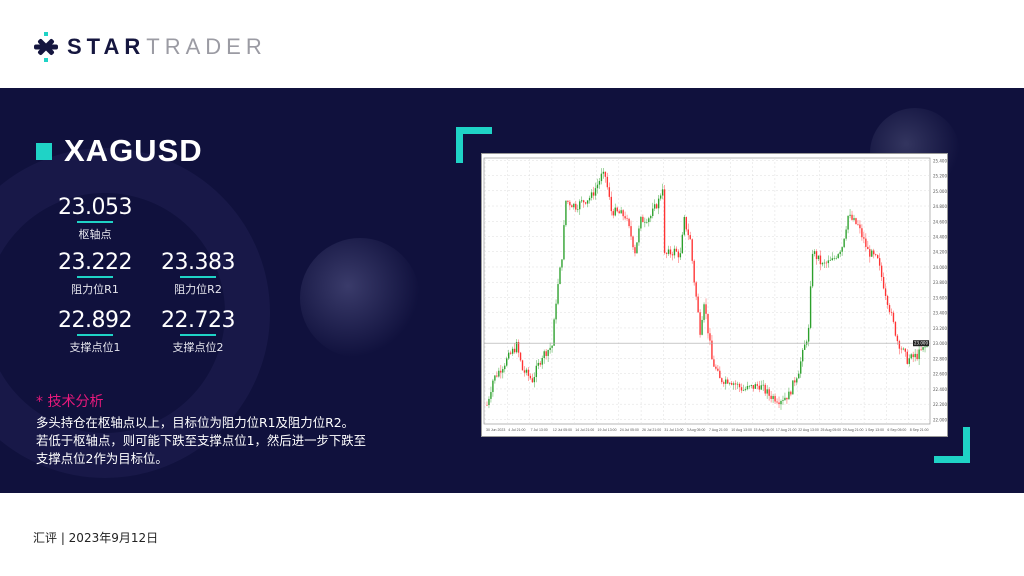  What do you see at coordinates (607, 430) in the screenshot?
I see `x-tick-label: 19 Jul 13:00` at bounding box center [607, 430].